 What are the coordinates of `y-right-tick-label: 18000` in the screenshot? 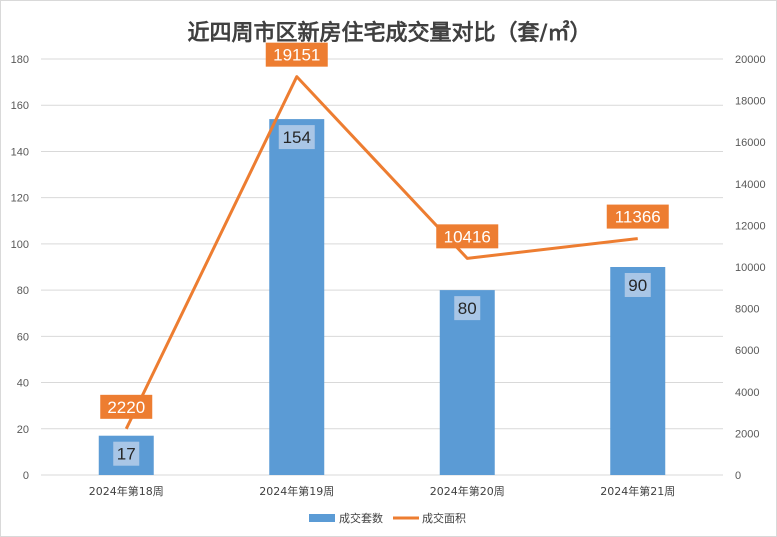 It's located at (750, 102).